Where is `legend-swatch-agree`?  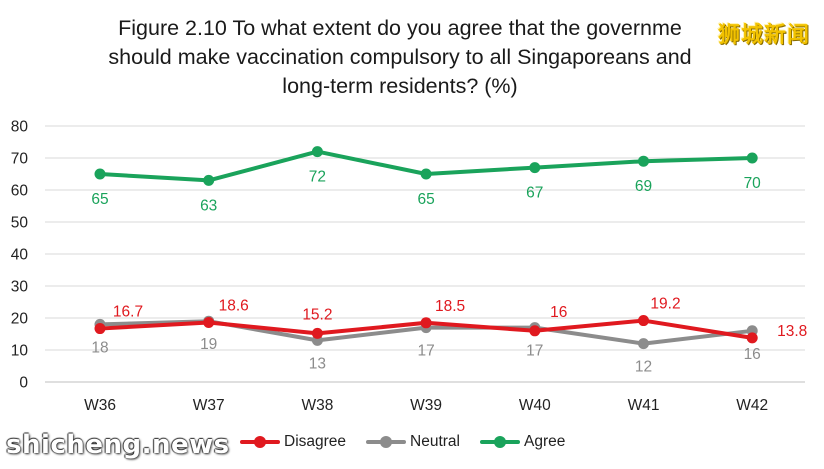
legend-swatch-agree is located at coordinates (500, 442).